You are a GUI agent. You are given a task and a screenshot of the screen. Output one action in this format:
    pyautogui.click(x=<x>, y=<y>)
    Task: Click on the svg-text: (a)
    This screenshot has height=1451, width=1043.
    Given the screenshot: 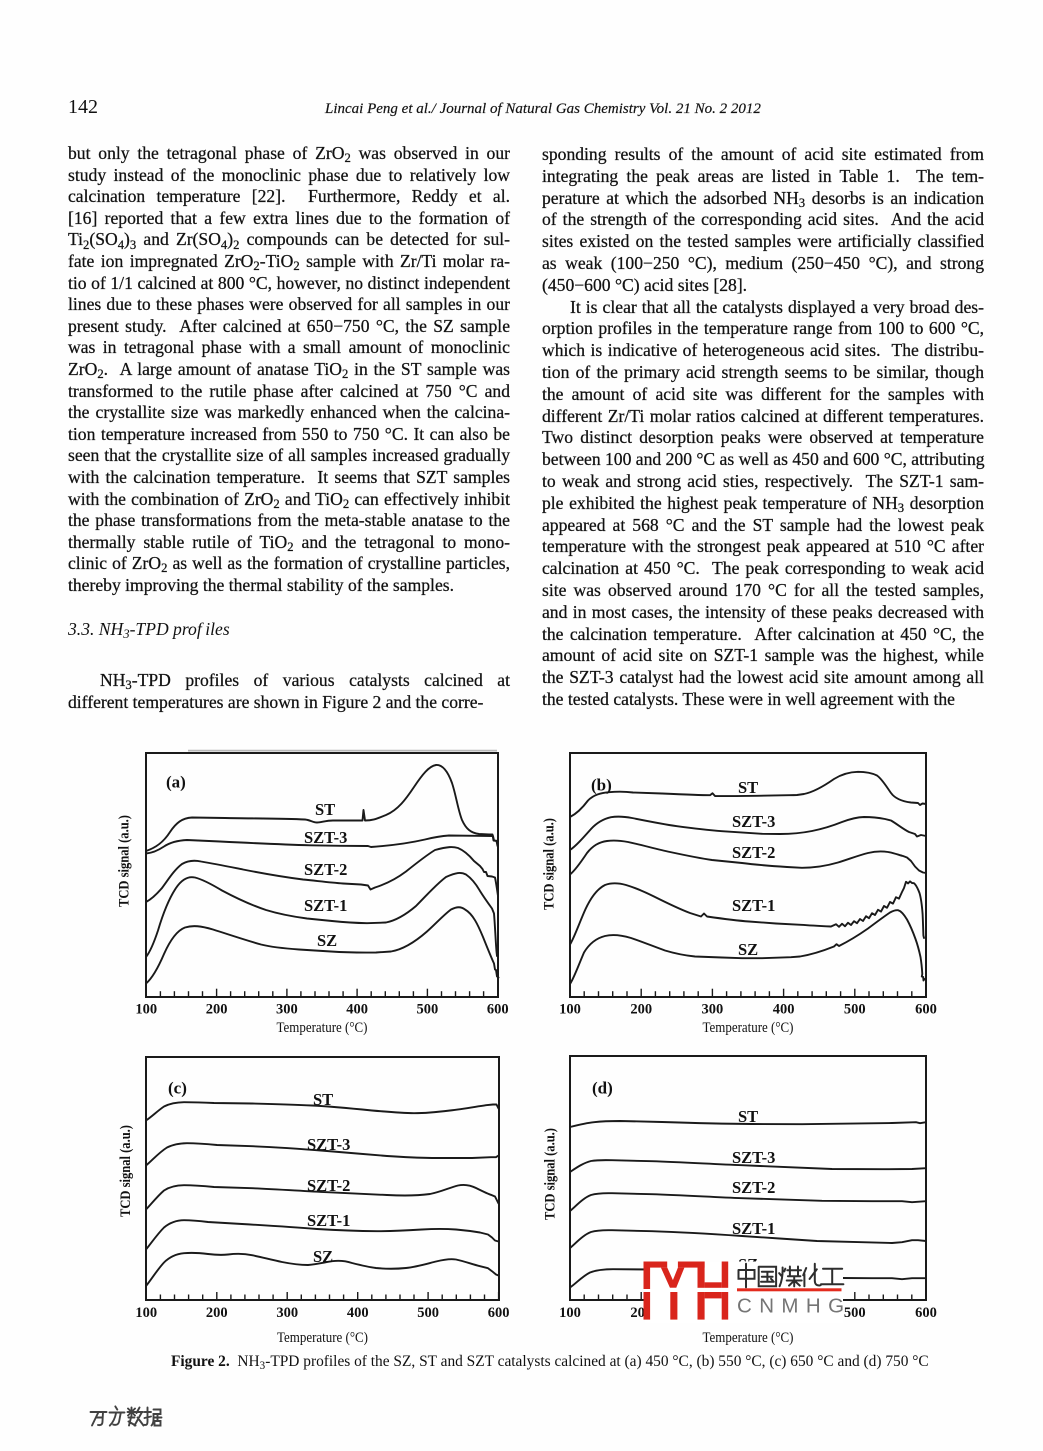 What is the action you would take?
    pyautogui.click(x=176, y=782)
    